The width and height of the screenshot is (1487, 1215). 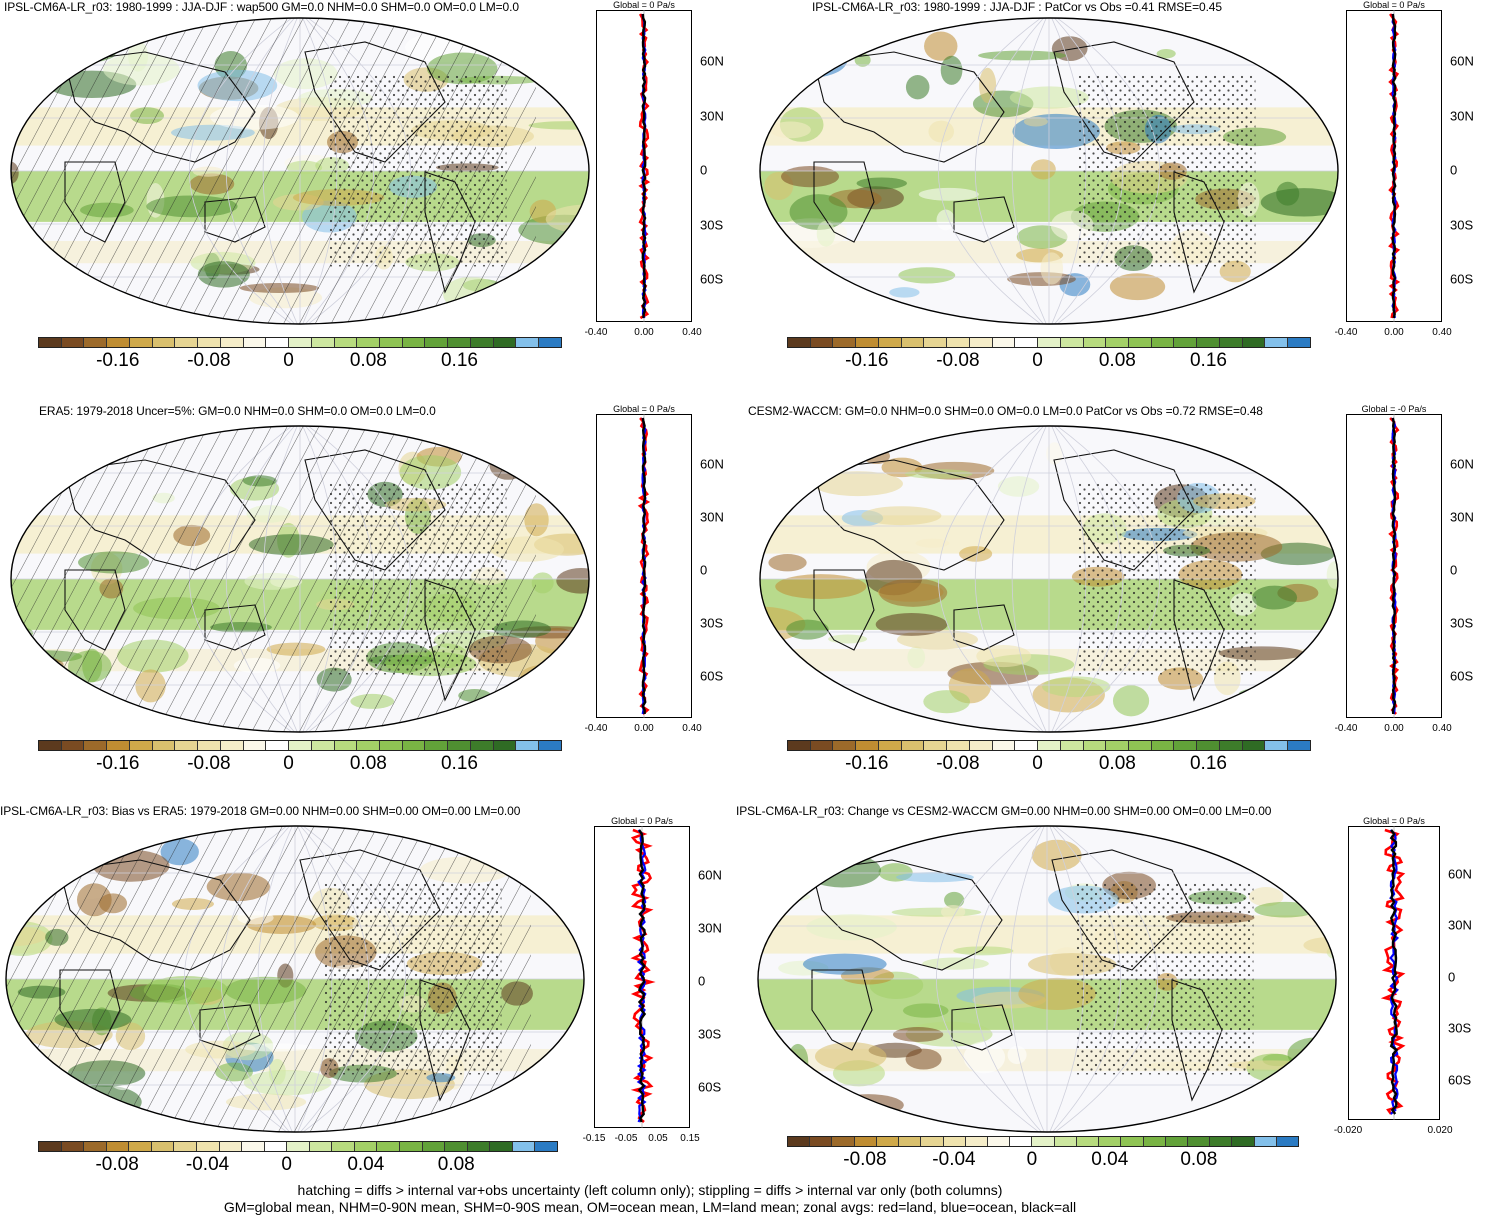 I want to click on zonal-x-tick-label: -0.05, so click(x=626, y=1138).